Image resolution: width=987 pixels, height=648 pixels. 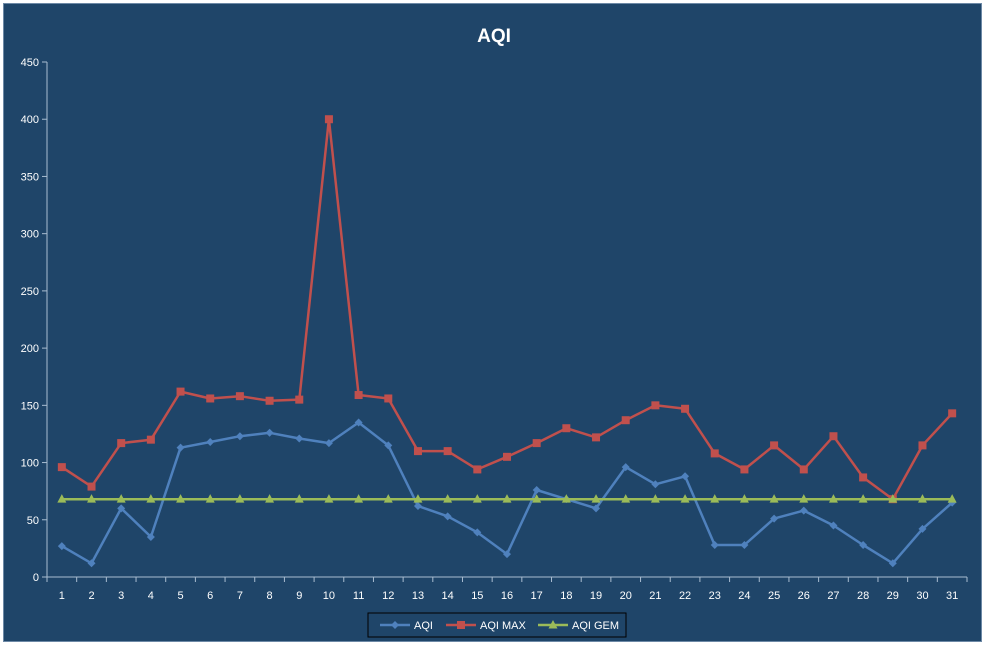 What do you see at coordinates (503, 626) in the screenshot?
I see `legend-label: AQI MAX` at bounding box center [503, 626].